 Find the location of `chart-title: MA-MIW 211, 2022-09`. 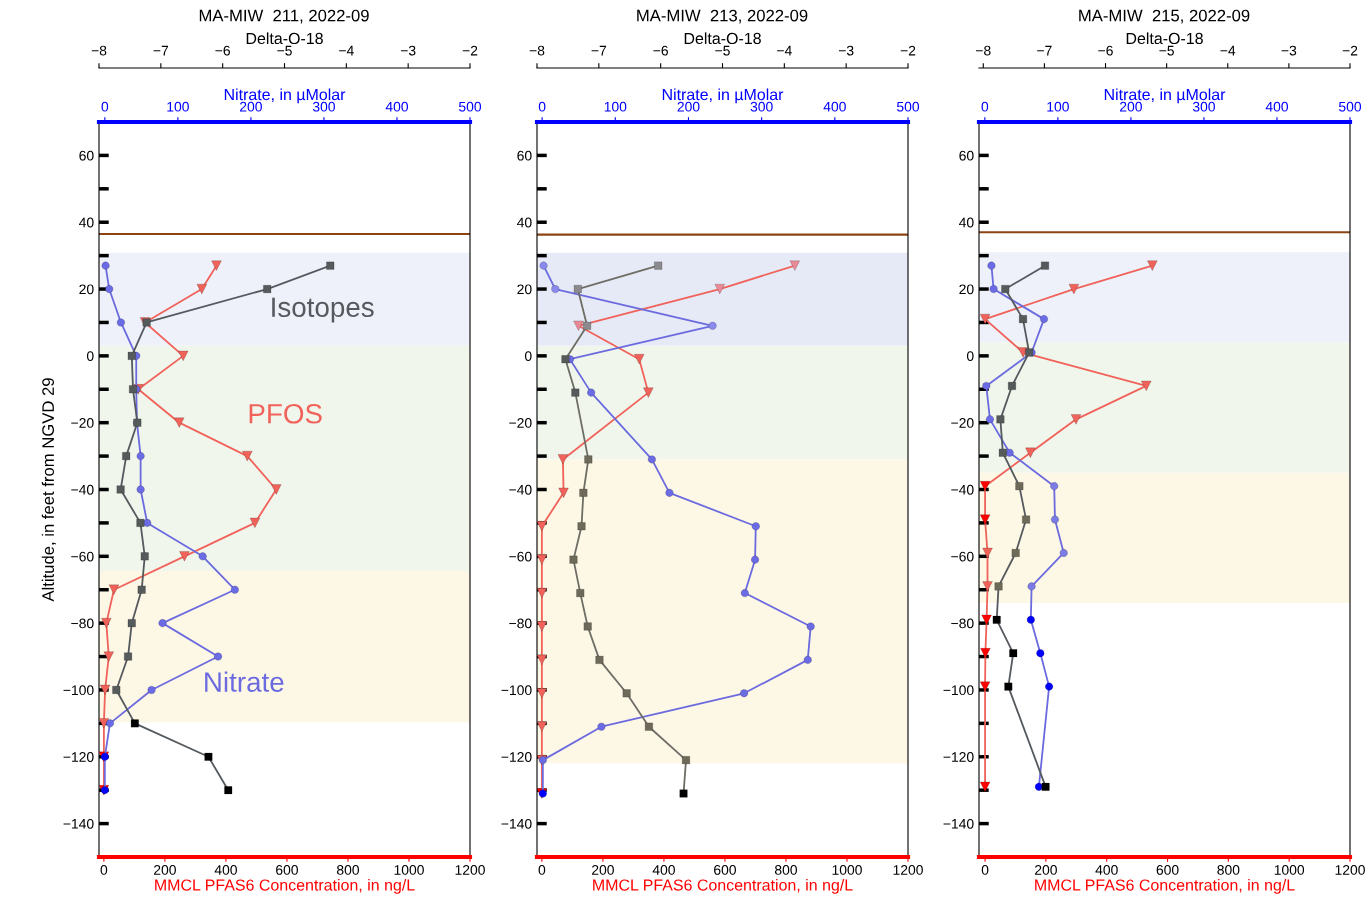

chart-title: MA-MIW 211, 2022-09 is located at coordinates (284, 16).